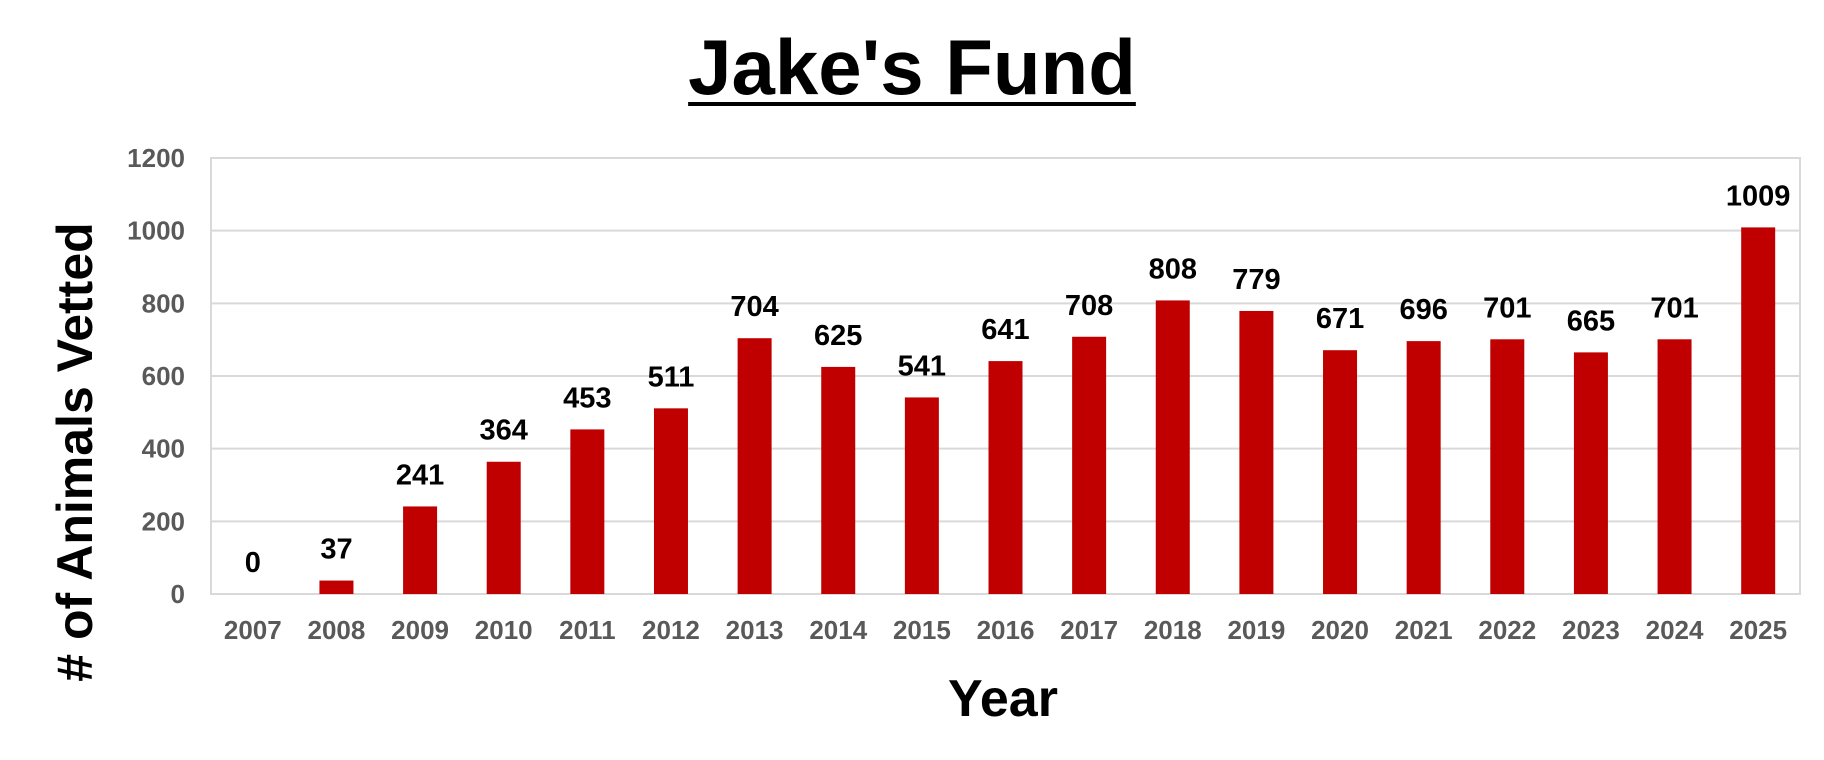 The image size is (1824, 760). I want to click on bar-2017, so click(1089, 465).